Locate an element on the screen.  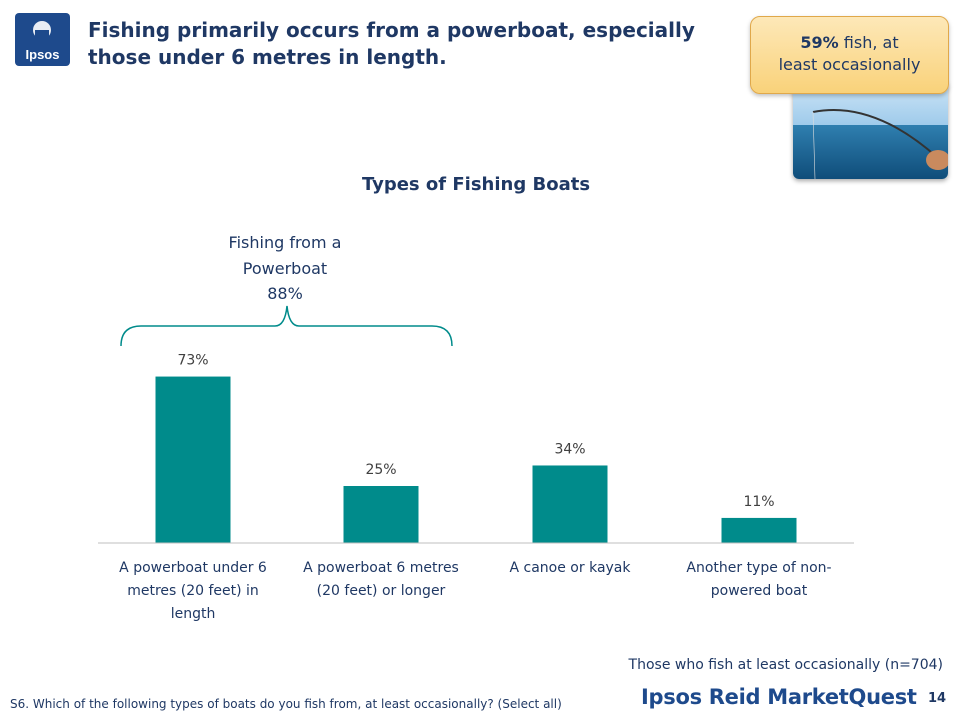
bracket-label-line-3: 88% is located at coordinates (285, 293).